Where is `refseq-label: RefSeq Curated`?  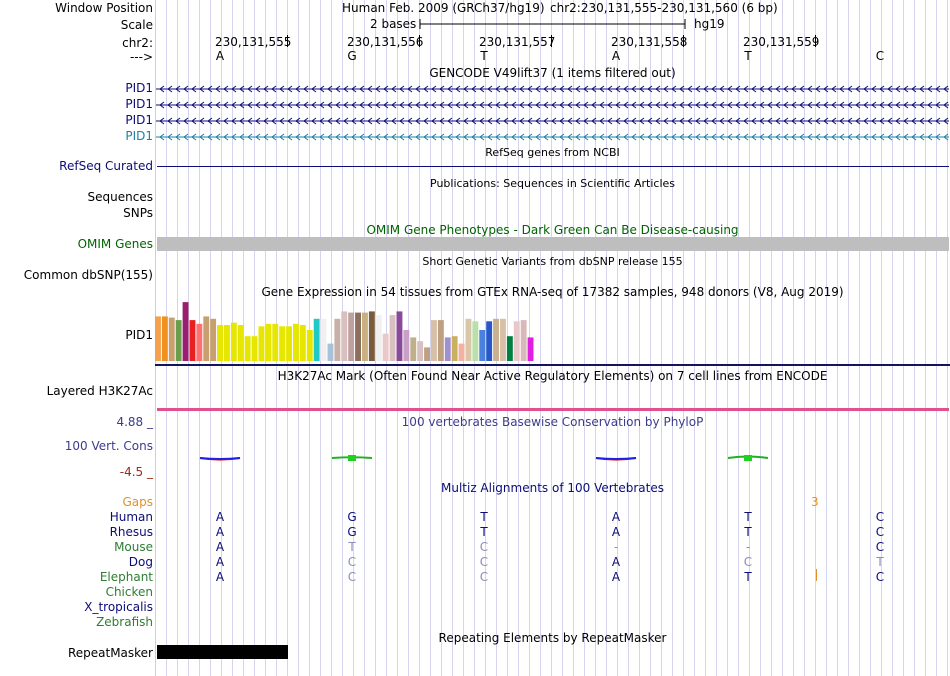 refseq-label: RefSeq Curated is located at coordinates (106, 166).